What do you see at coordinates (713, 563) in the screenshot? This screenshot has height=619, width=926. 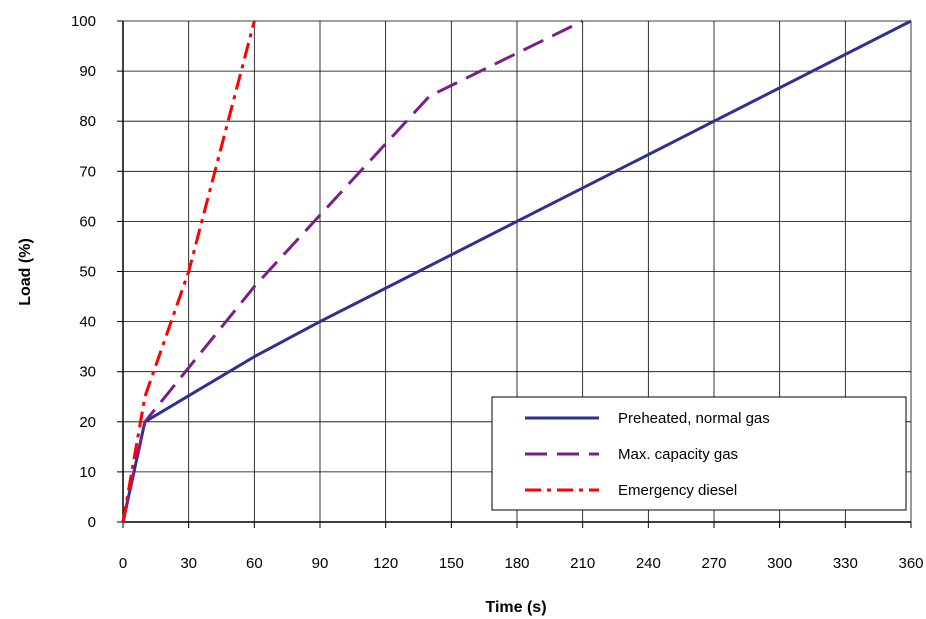 I see `x-tick-label: 270` at bounding box center [713, 563].